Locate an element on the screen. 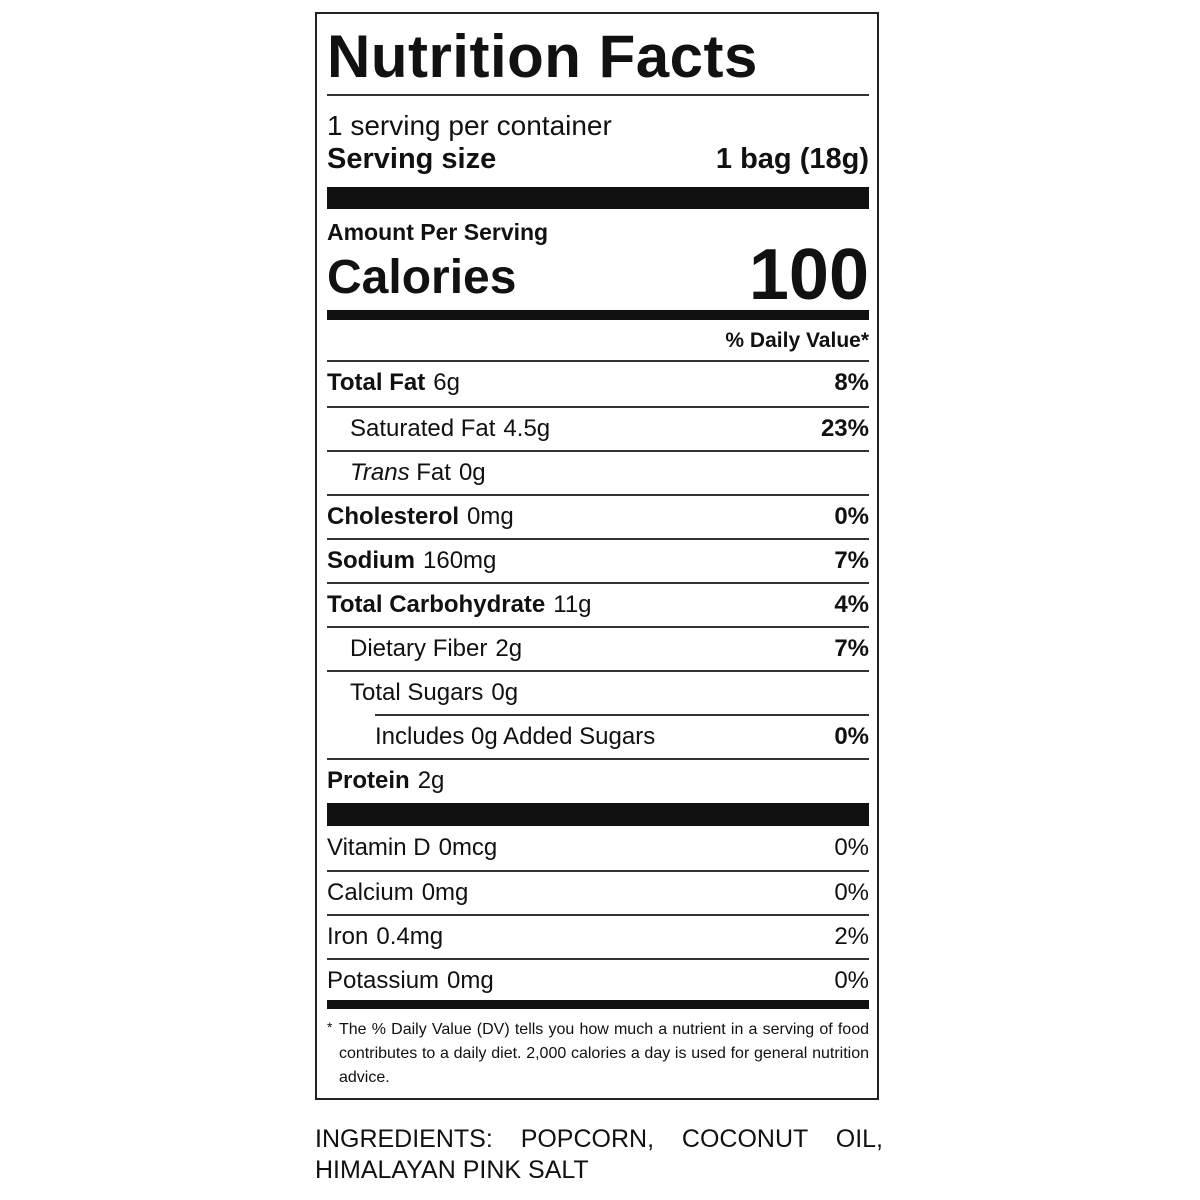 The width and height of the screenshot is (1200, 1200). nutrient-amount: 0mg is located at coordinates (490, 516).